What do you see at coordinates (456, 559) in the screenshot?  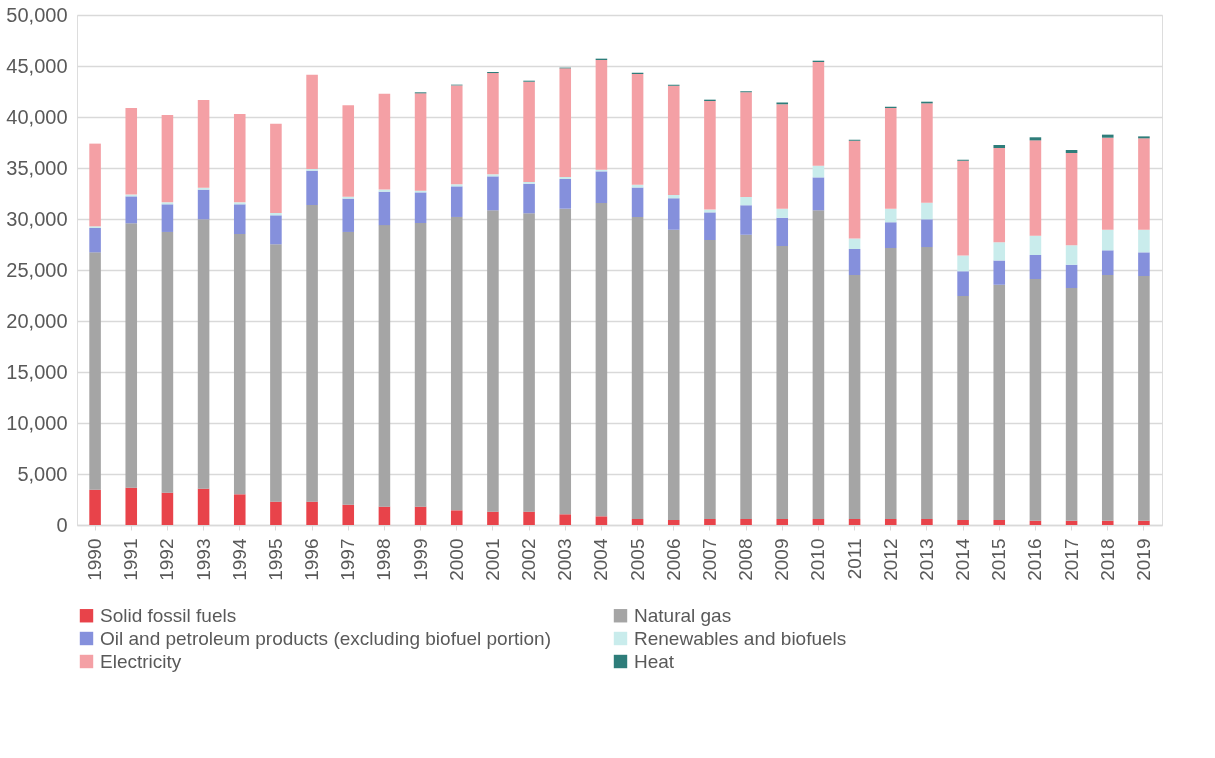 I see `x-tick-label: 2000` at bounding box center [456, 559].